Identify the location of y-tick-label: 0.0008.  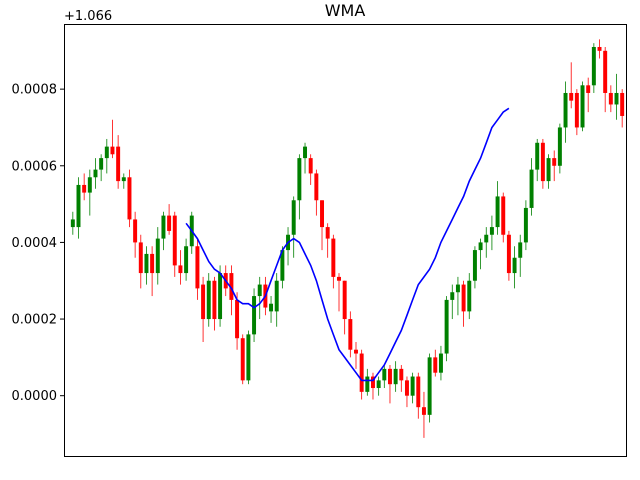
(35, 90).